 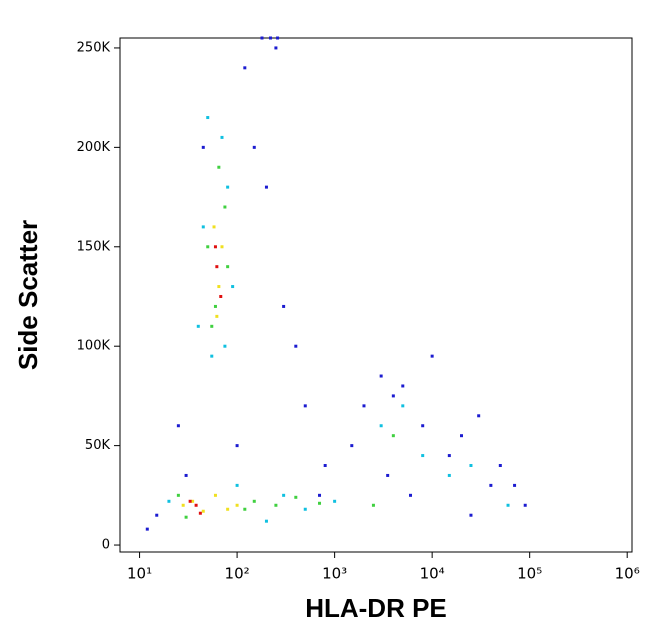 What do you see at coordinates (432, 574) in the screenshot?
I see `x-tick-label: 10⁴` at bounding box center [432, 574].